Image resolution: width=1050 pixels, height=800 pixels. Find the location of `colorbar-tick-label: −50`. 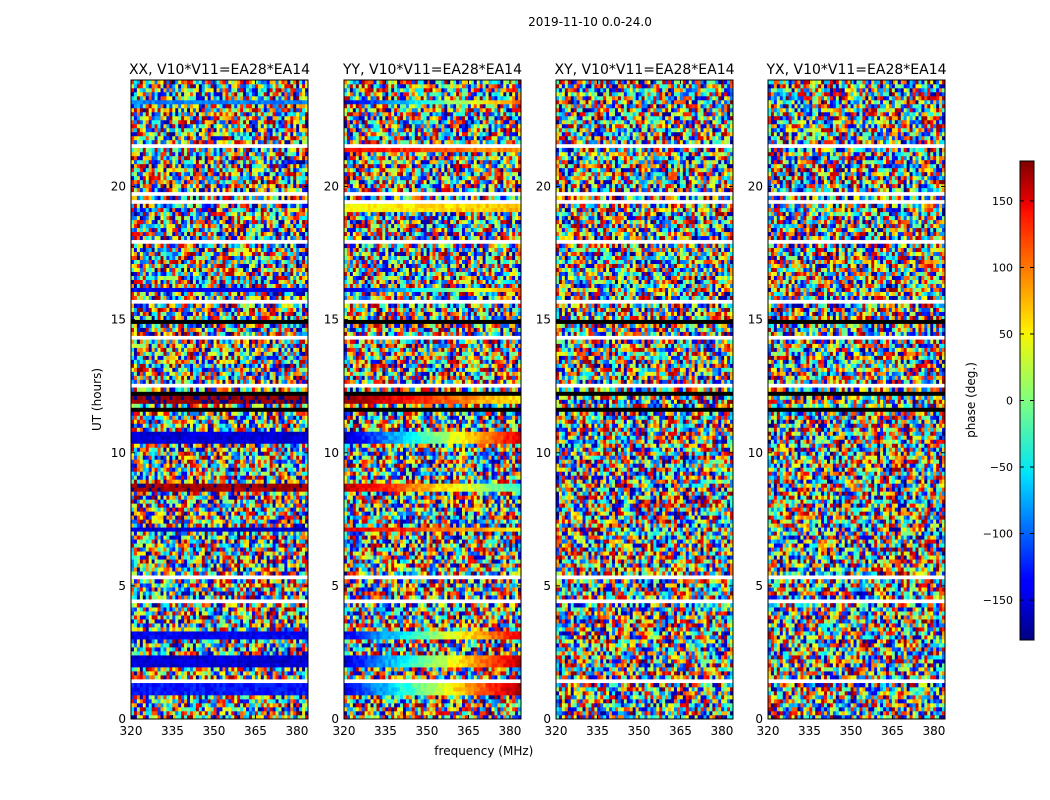

colorbar-tick-label: −50 is located at coordinates (1001, 467).